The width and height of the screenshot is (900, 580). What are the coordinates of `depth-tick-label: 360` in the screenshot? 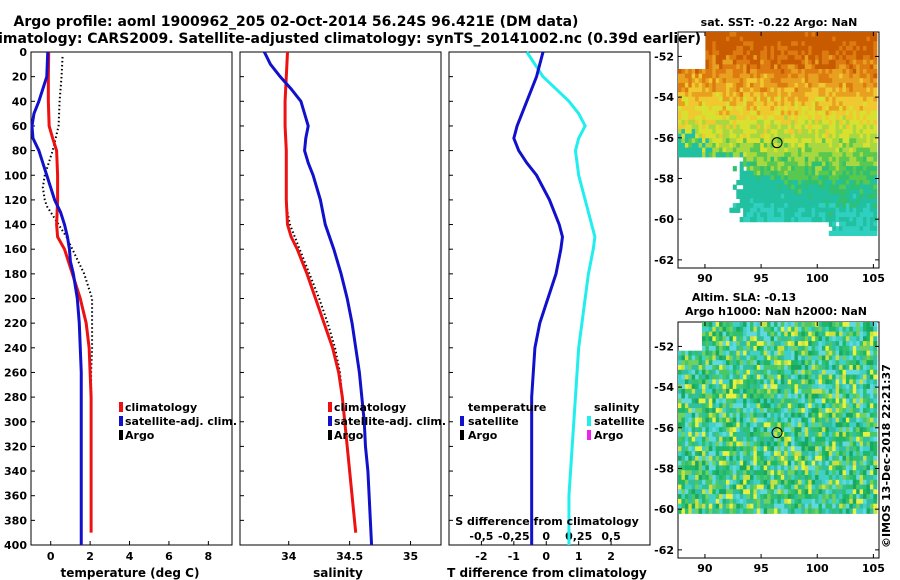 It's located at (15, 496).